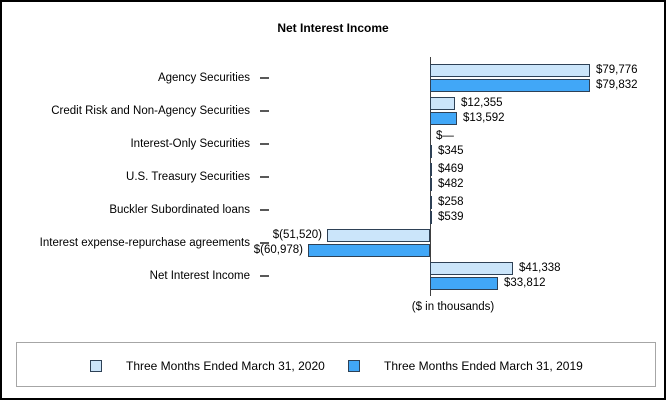 The width and height of the screenshot is (666, 400). What do you see at coordinates (617, 85) in the screenshot?
I see `value-label-agency-securities-s1: $79,832` at bounding box center [617, 85].